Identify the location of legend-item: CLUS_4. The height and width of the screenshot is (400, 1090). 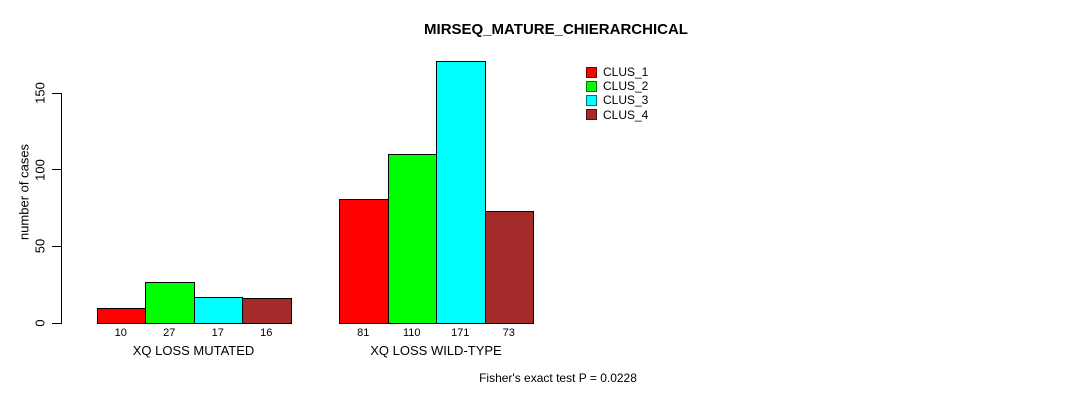
(617, 115).